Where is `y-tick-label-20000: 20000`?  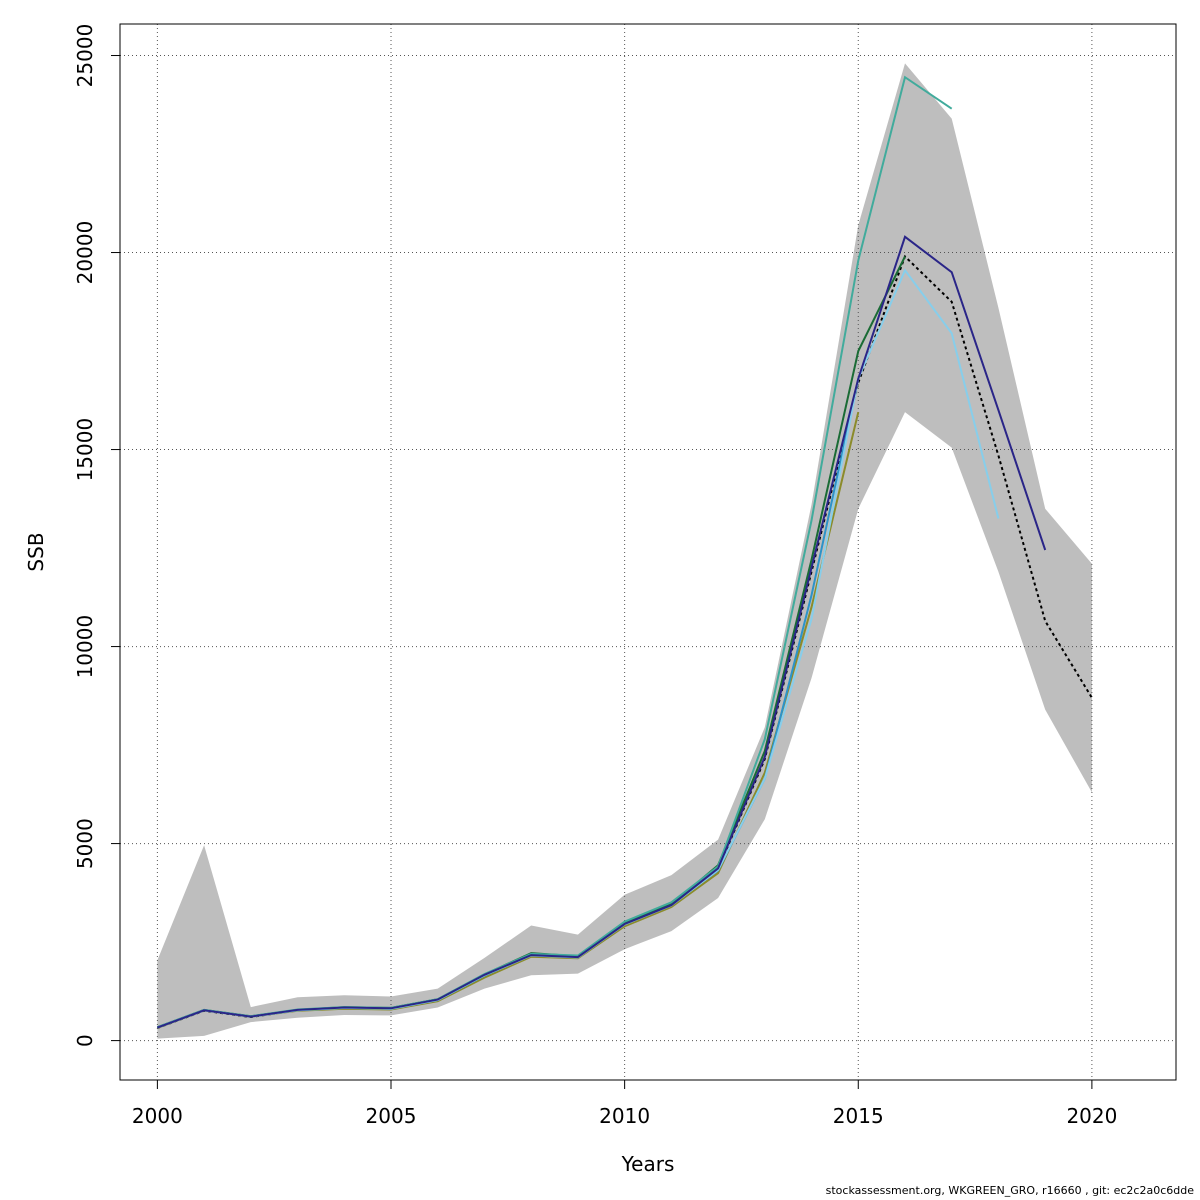
y-tick-label-20000: 20000 is located at coordinates (85, 253).